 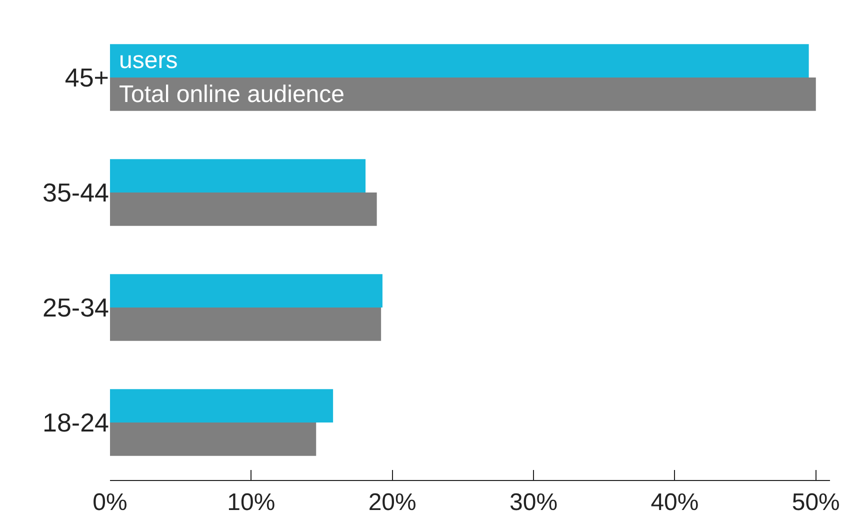 What do you see at coordinates (75, 193) in the screenshot?
I see `y-tick-label: 35-44` at bounding box center [75, 193].